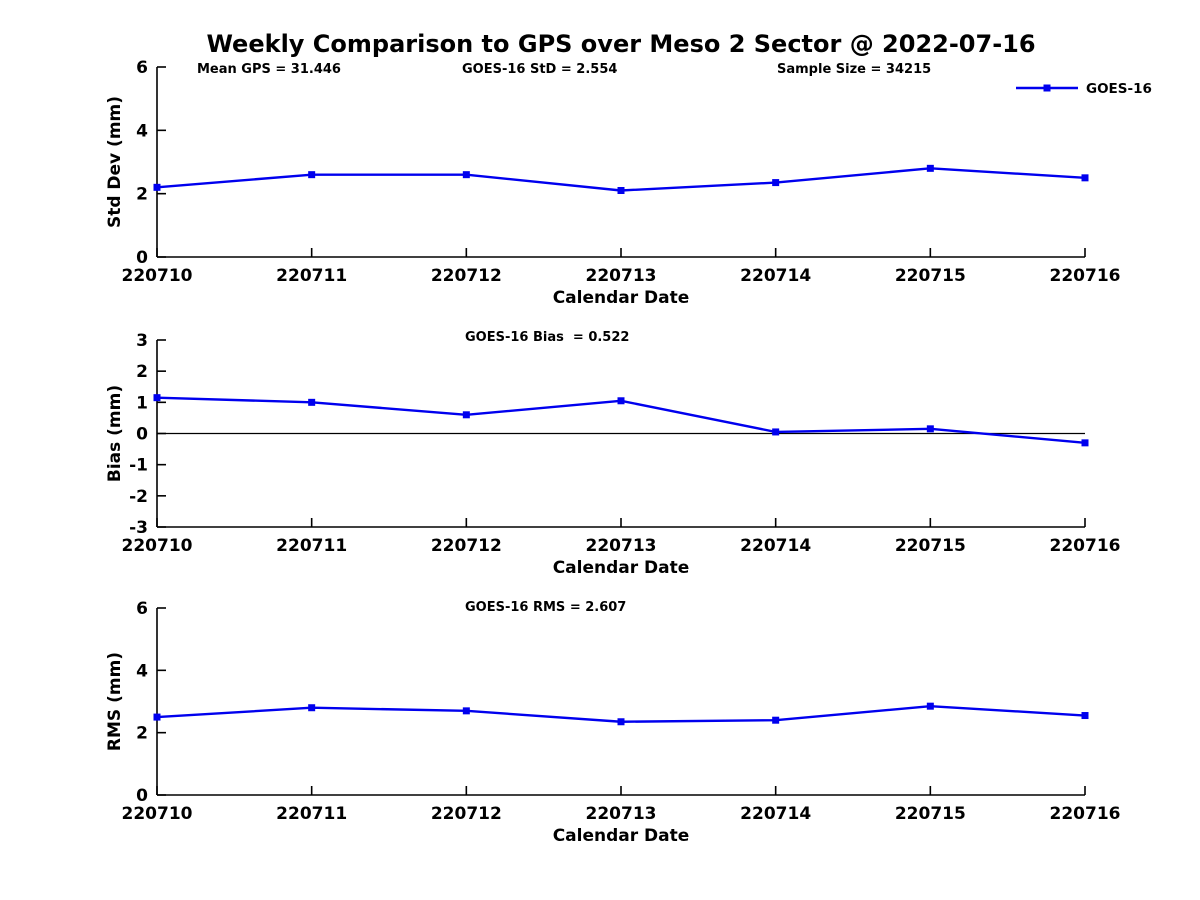 This screenshot has width=1200, height=900. Describe the element at coordinates (115, 433) in the screenshot. I see `y-axis-title: Bias (mm)` at that location.